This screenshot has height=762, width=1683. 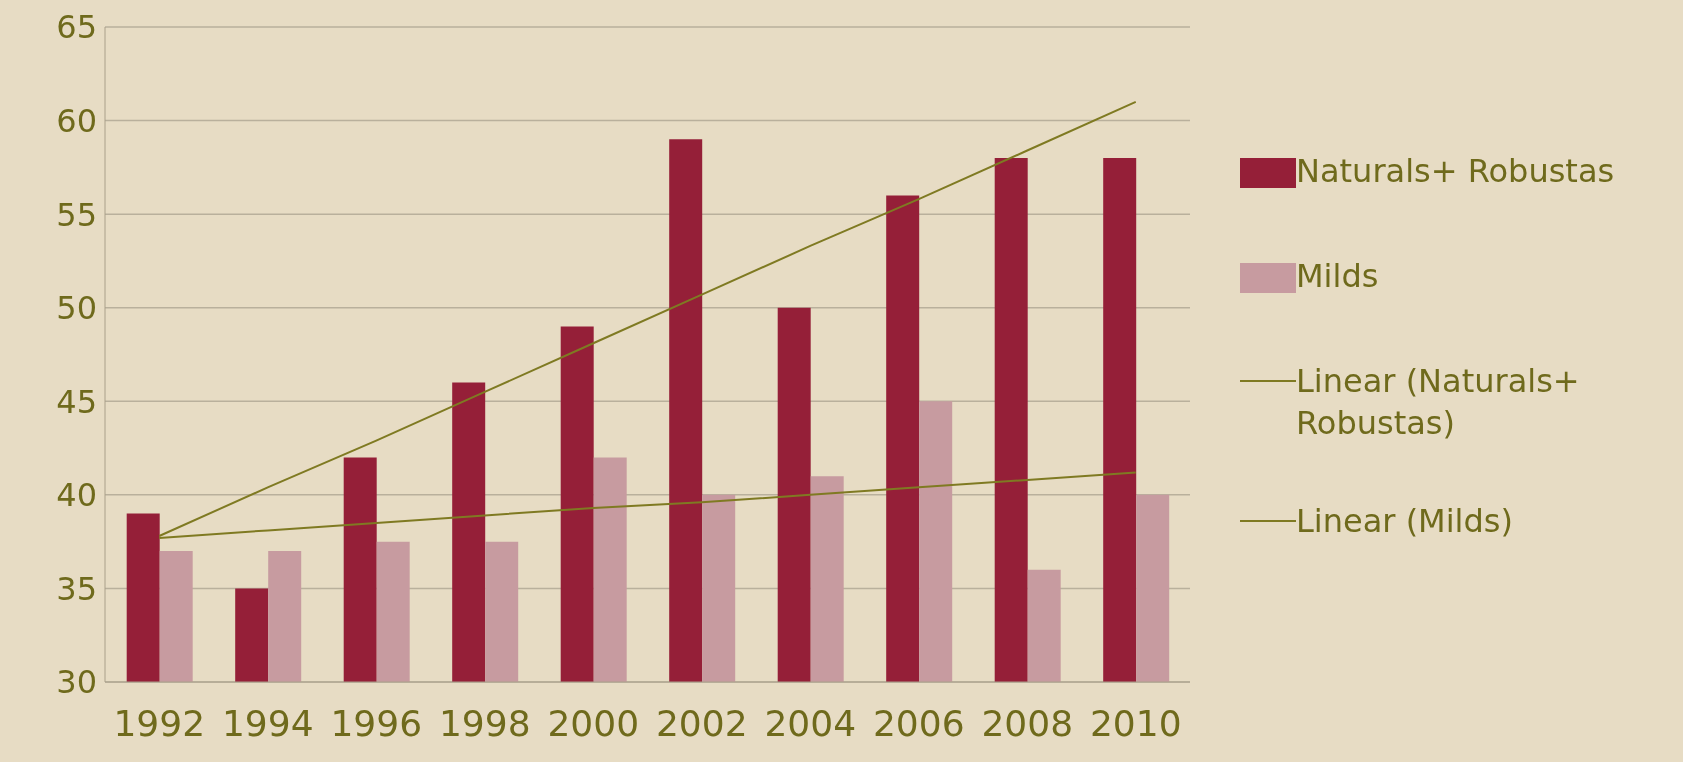 I want to click on x-tick-label: 2008, so click(x=1027, y=723).